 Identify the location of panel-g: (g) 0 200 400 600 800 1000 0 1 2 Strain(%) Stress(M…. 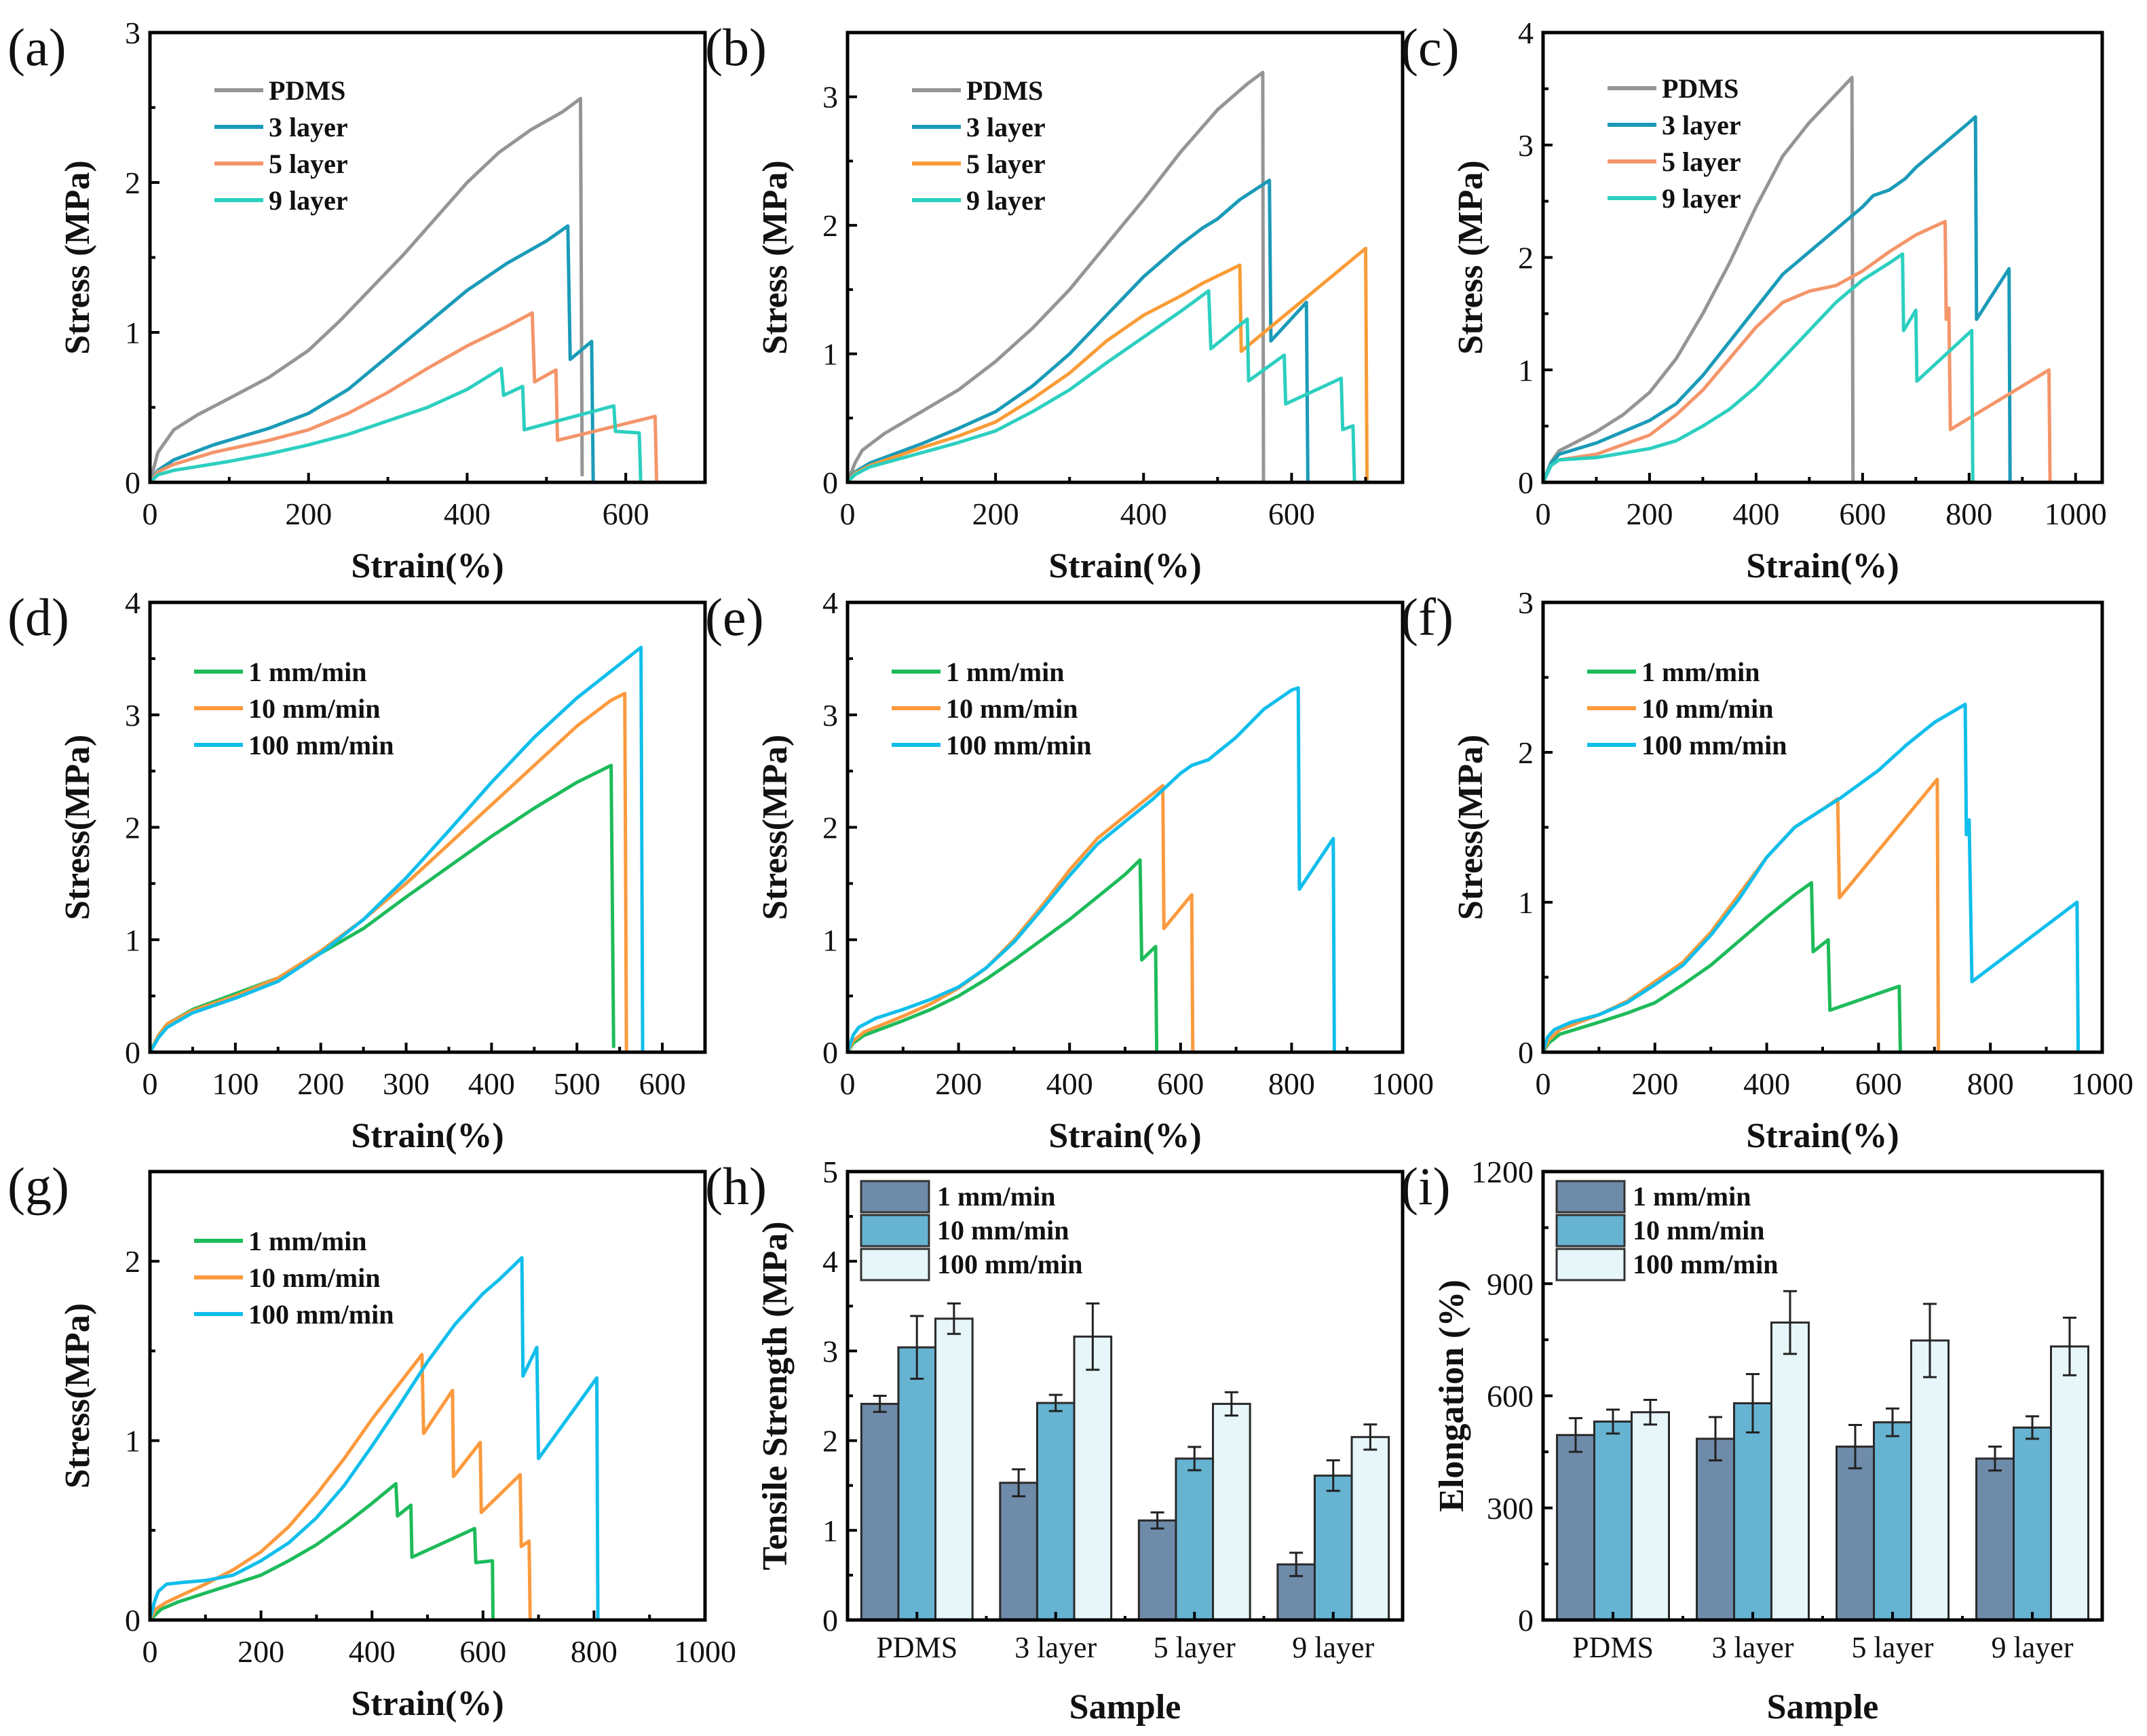
(371, 1440).